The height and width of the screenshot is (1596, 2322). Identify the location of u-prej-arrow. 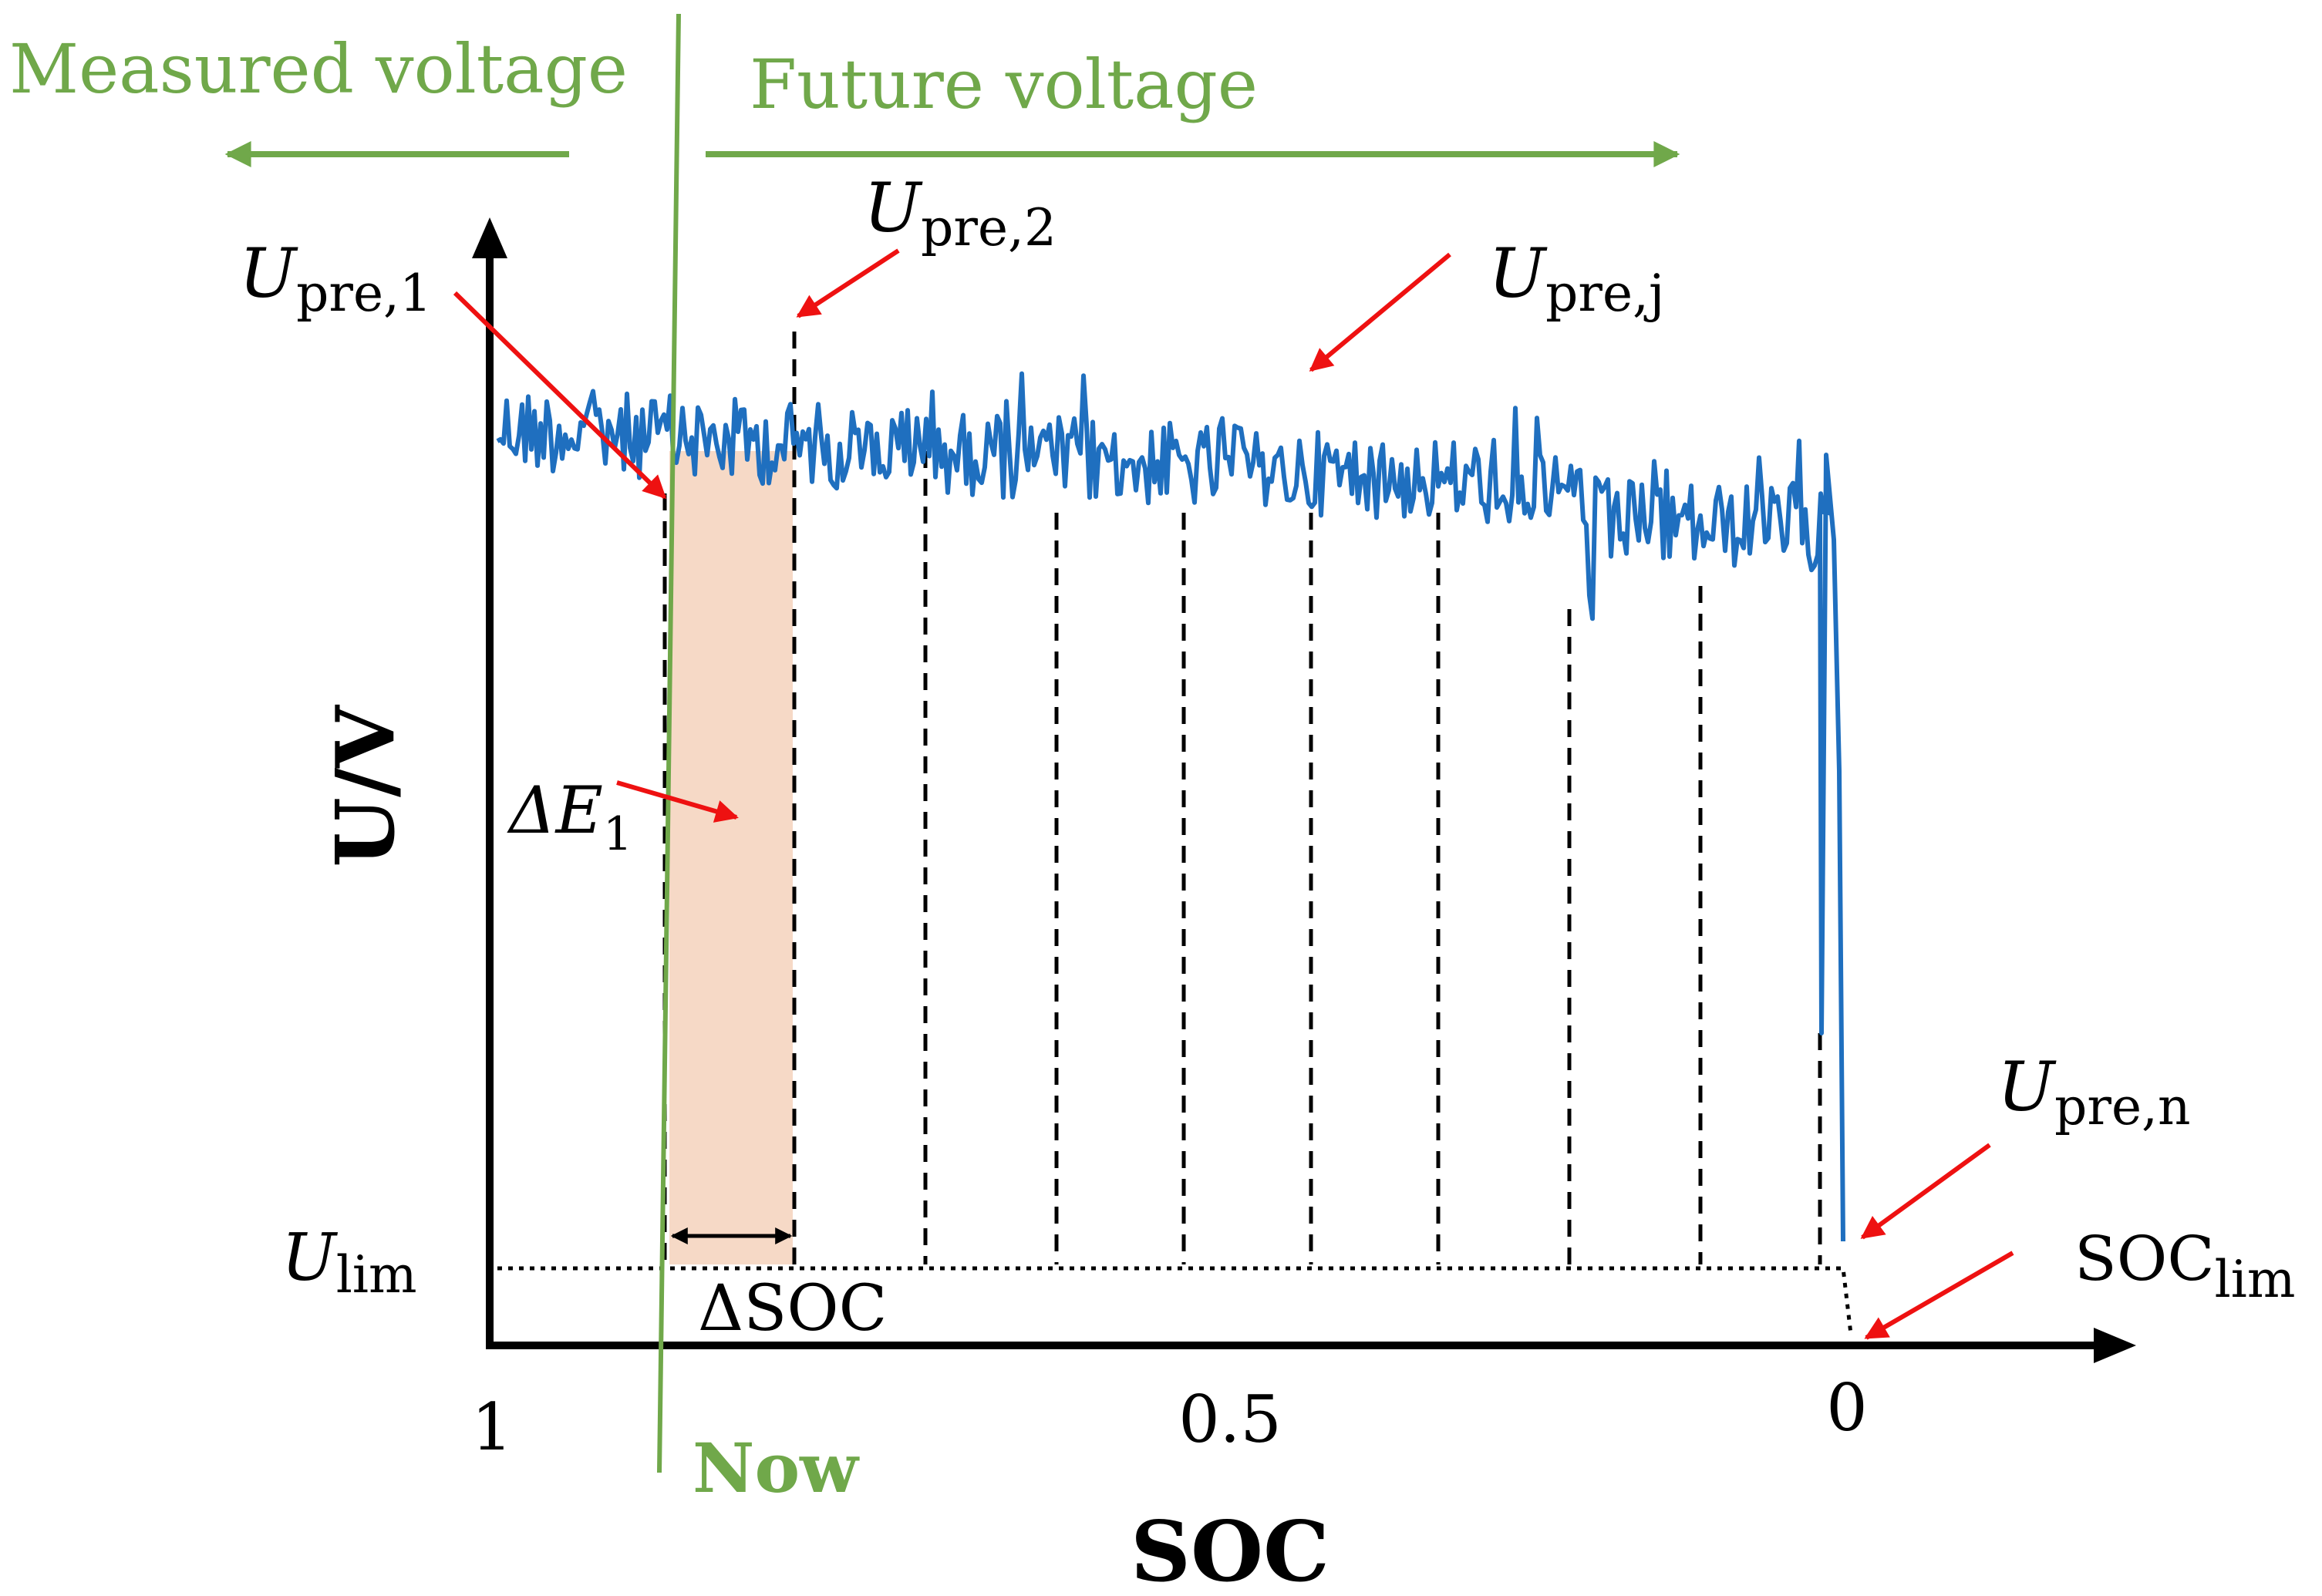
(1380, 312).